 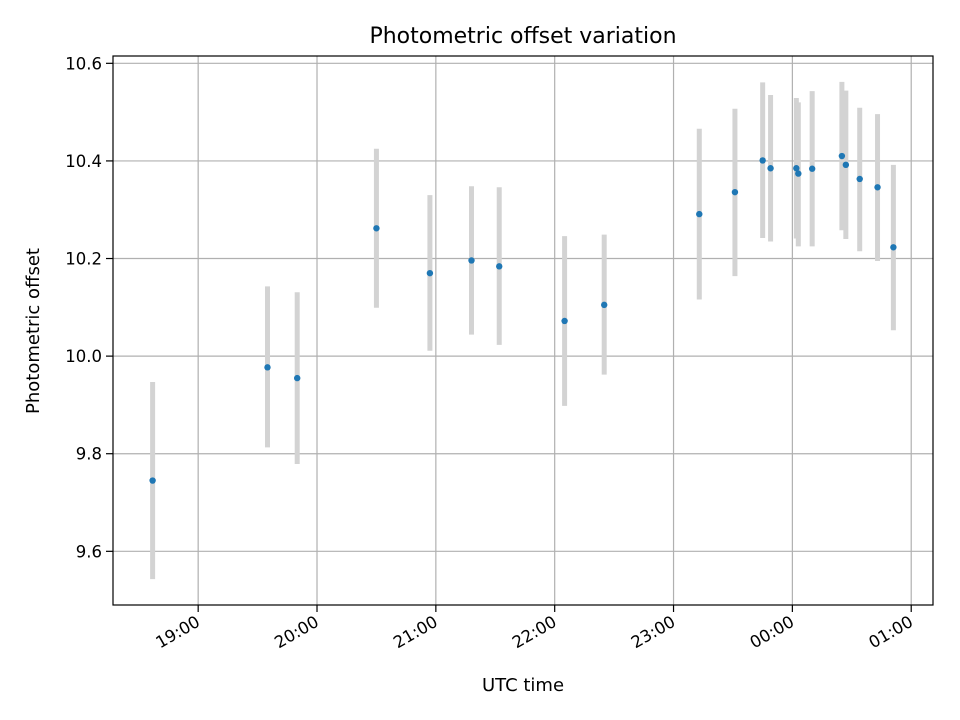 I want to click on x-tick-label: 00:00, so click(x=772, y=632).